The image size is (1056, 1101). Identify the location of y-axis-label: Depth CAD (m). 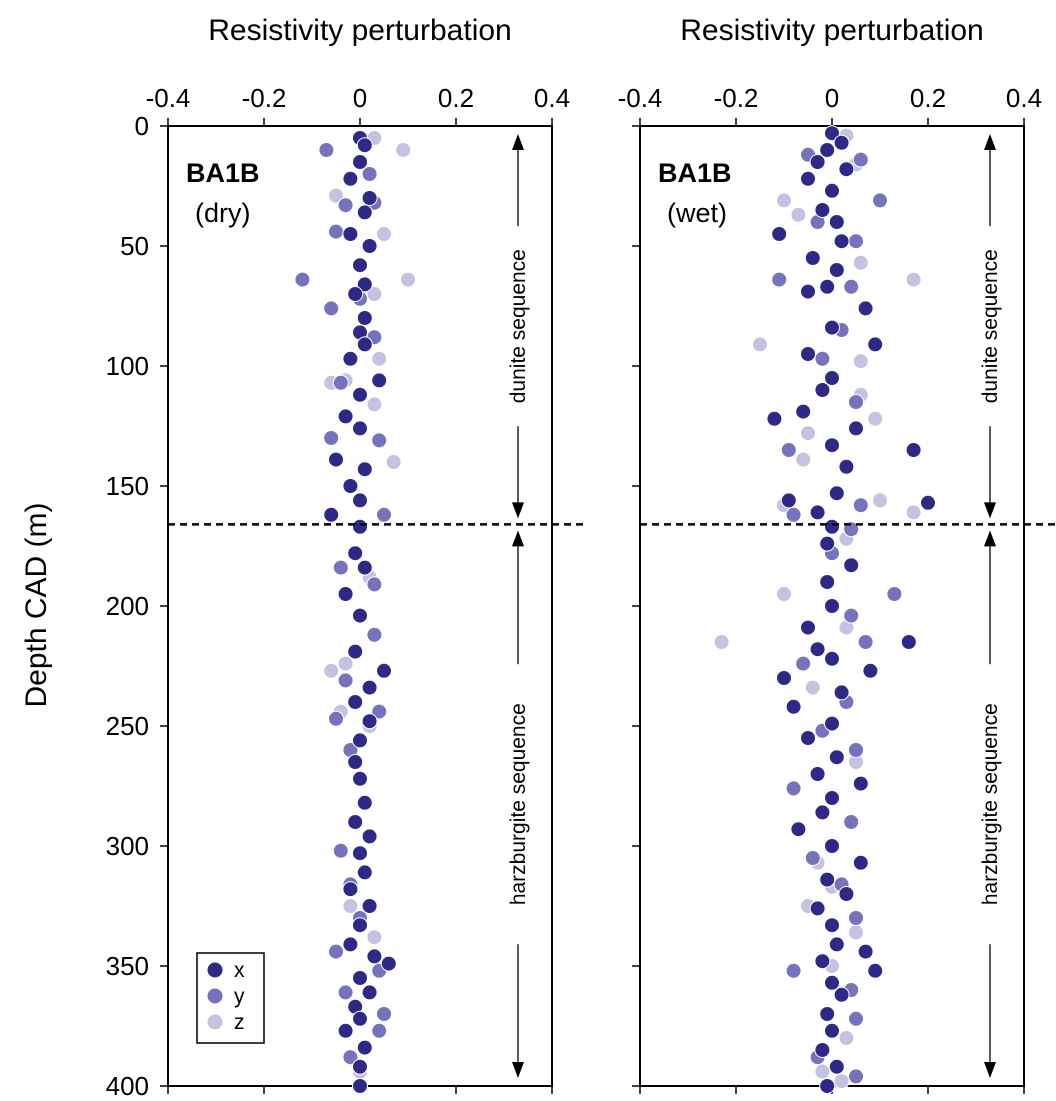
(36, 604).